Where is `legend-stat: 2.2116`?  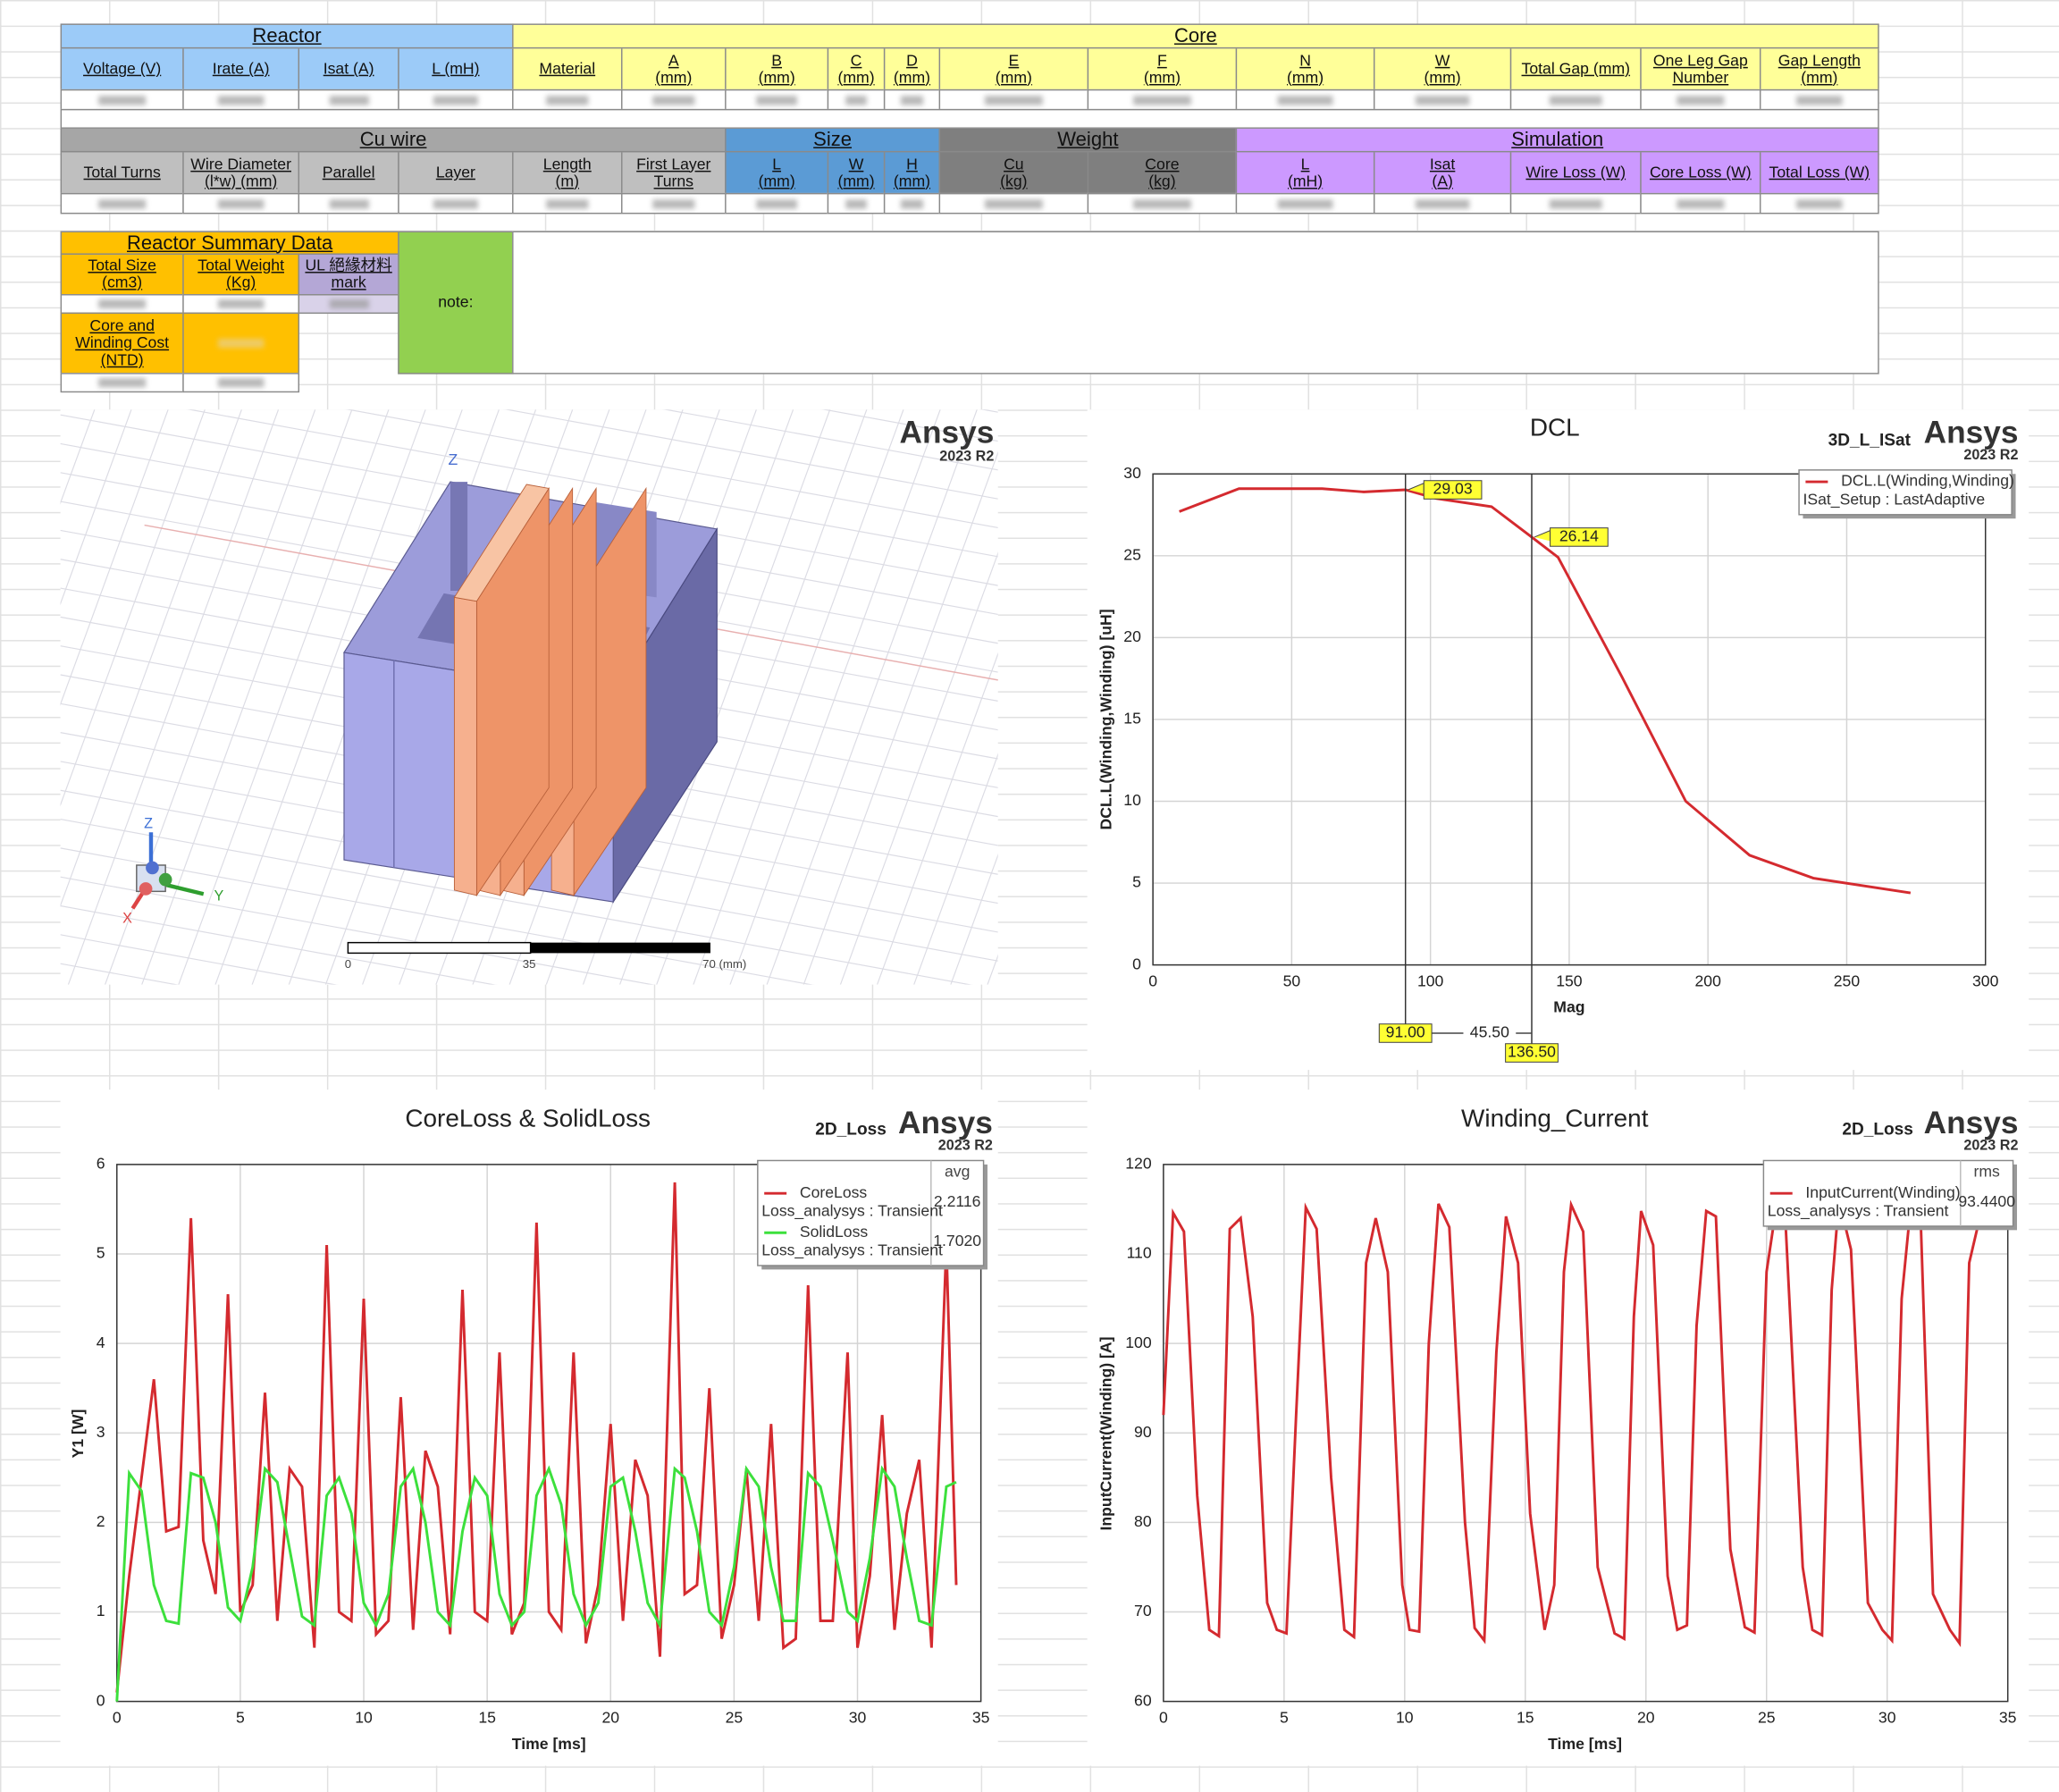 legend-stat: 2.2116 is located at coordinates (957, 1201).